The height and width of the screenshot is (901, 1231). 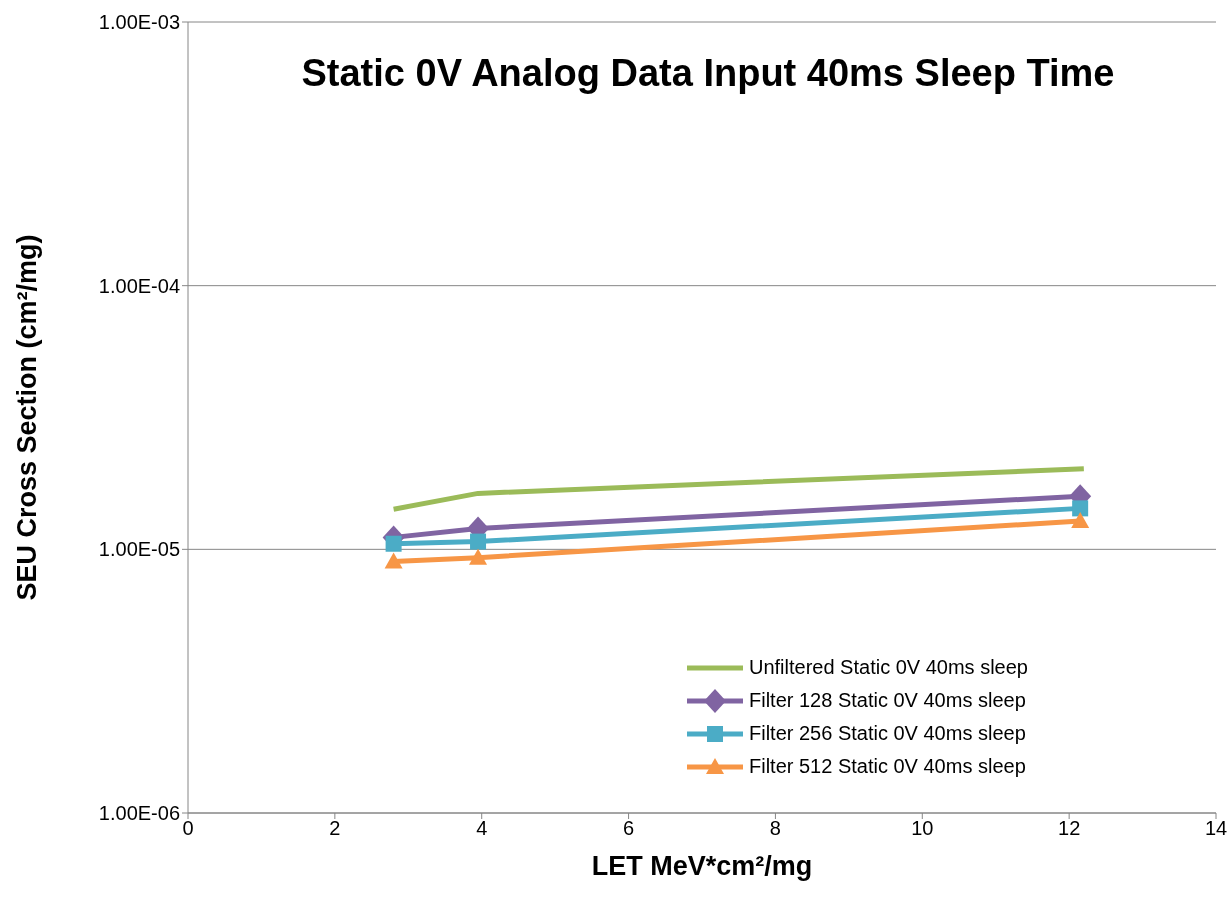 I want to click on legend-label: Unfiltered Static 0V 40ms sleep, so click(x=888, y=667).